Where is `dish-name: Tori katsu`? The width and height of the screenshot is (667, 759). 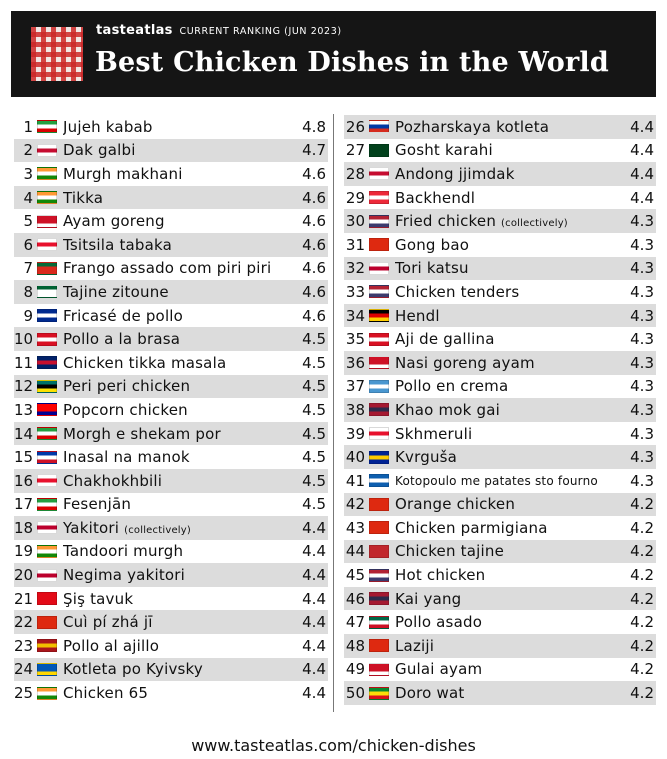 dish-name: Tori katsu is located at coordinates (507, 268).